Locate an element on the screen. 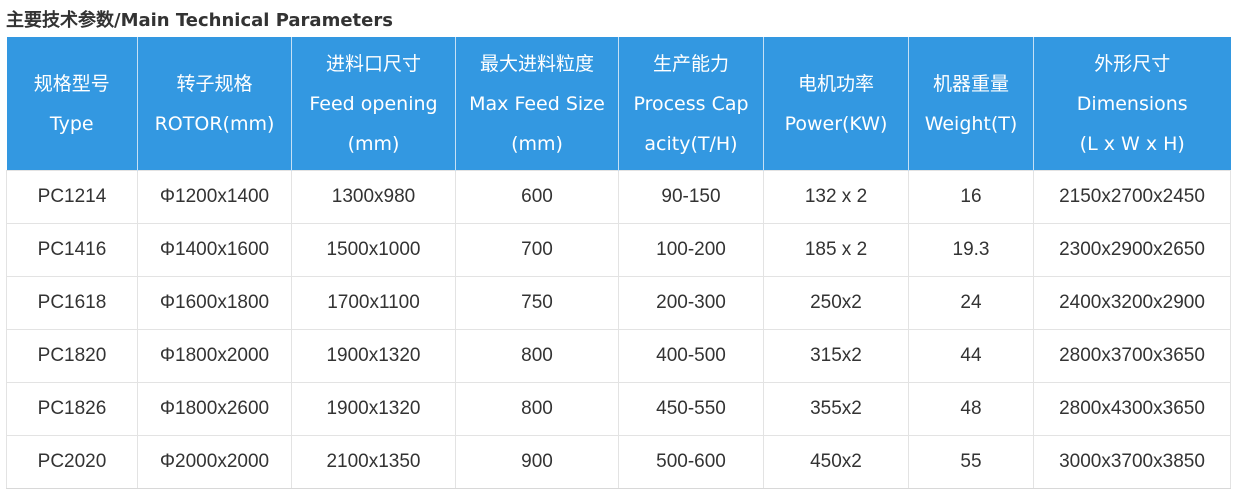  cell-rotor: Φ1800x2000 is located at coordinates (214, 356).